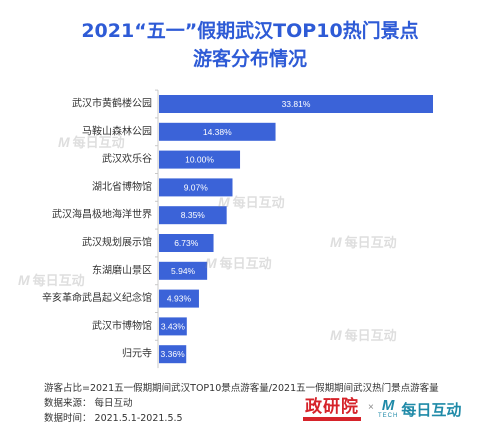 The image size is (500, 433). I want to click on zhengyanyuan-logo-text: 政研院, so click(332, 407).